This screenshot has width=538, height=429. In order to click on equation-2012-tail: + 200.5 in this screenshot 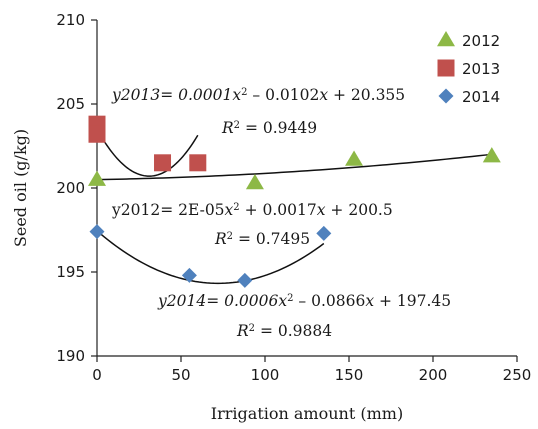, I will do `click(359, 210)`.